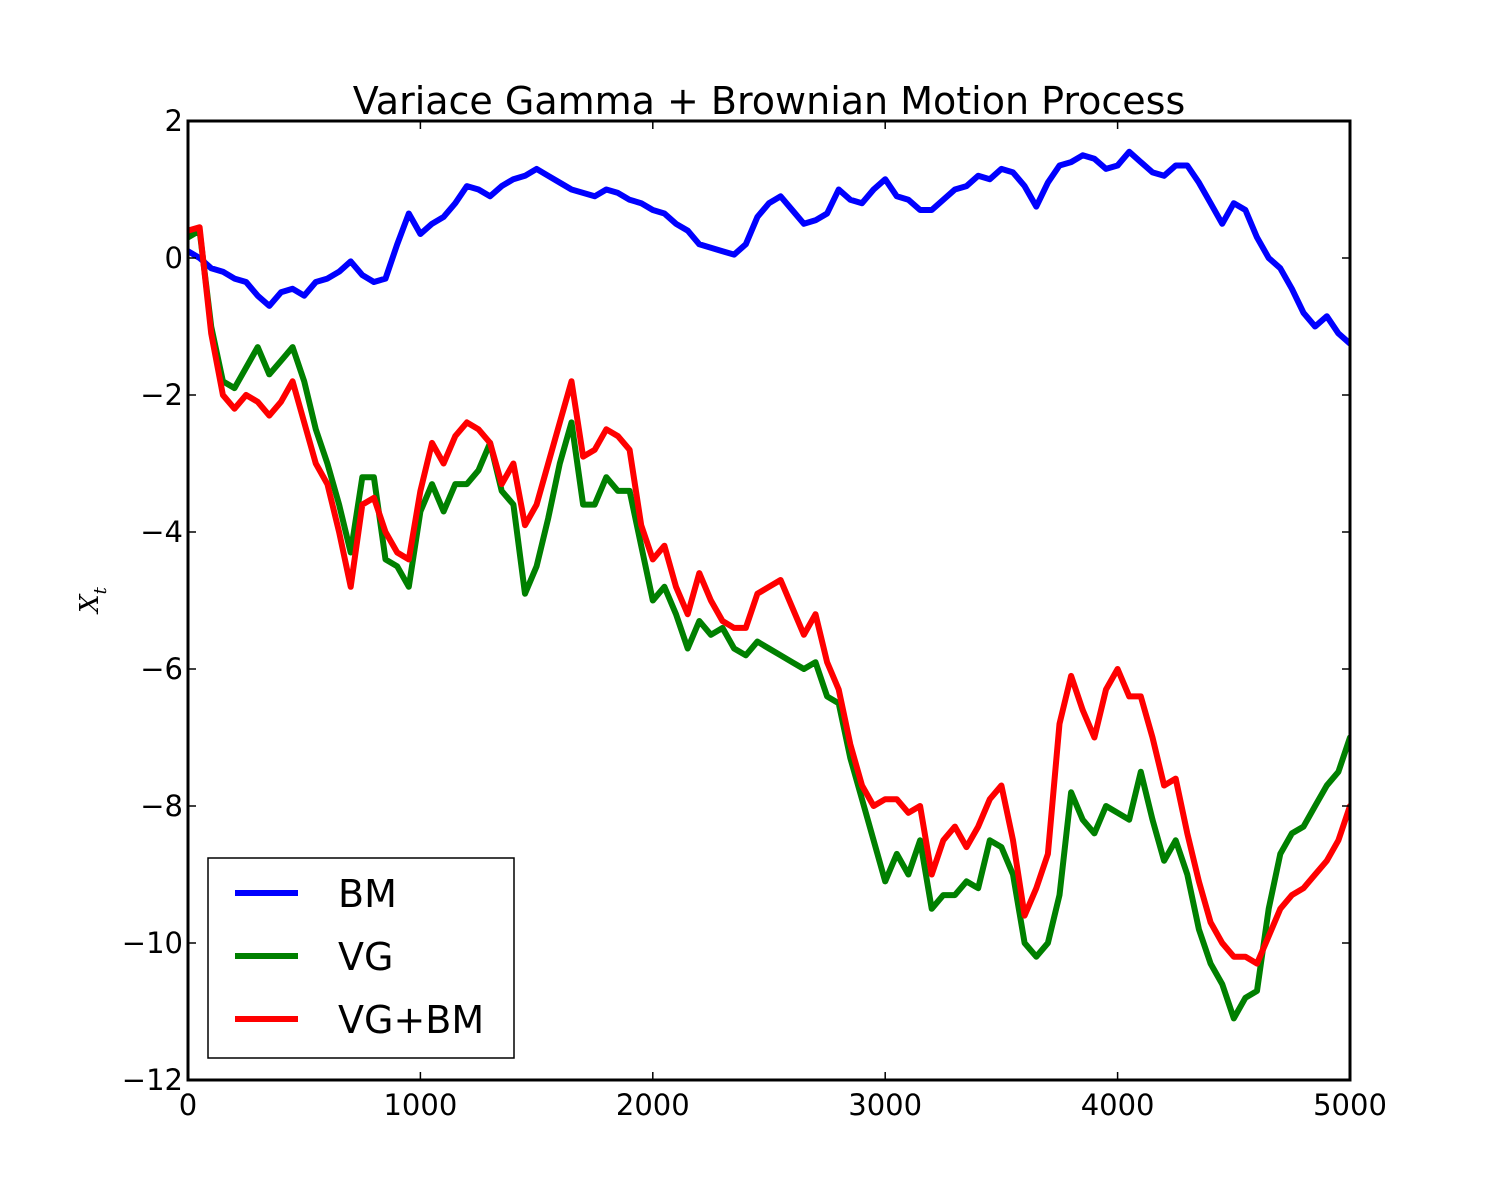 Image resolution: width=1500 pixels, height=1200 pixels. I want to click on y-axis-label-sub: t, so click(100, 590).